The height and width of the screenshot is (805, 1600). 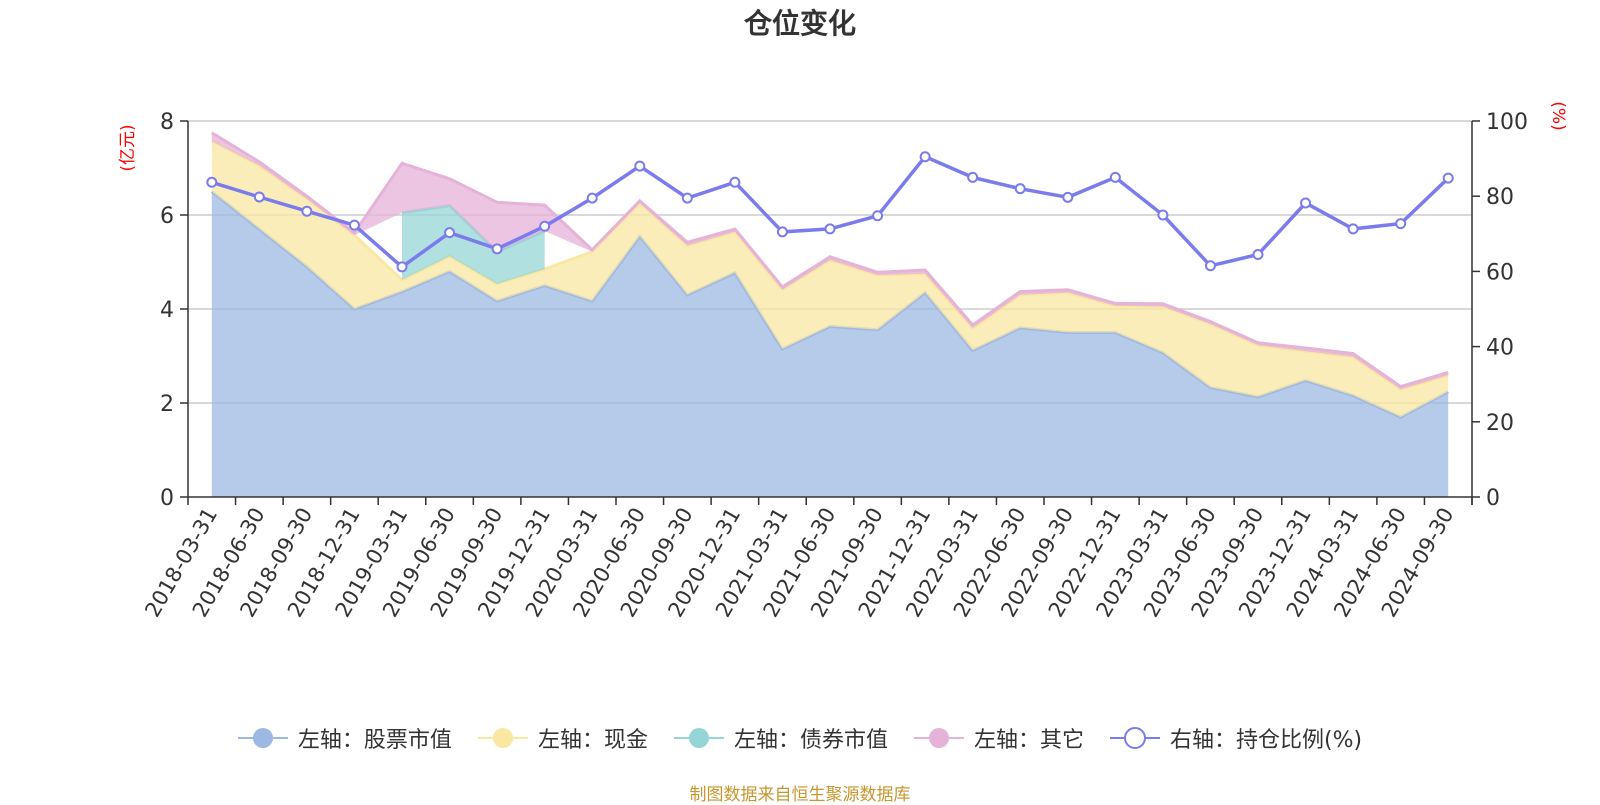 I want to click on legend-label: 左轴：其它, so click(x=1028, y=740).